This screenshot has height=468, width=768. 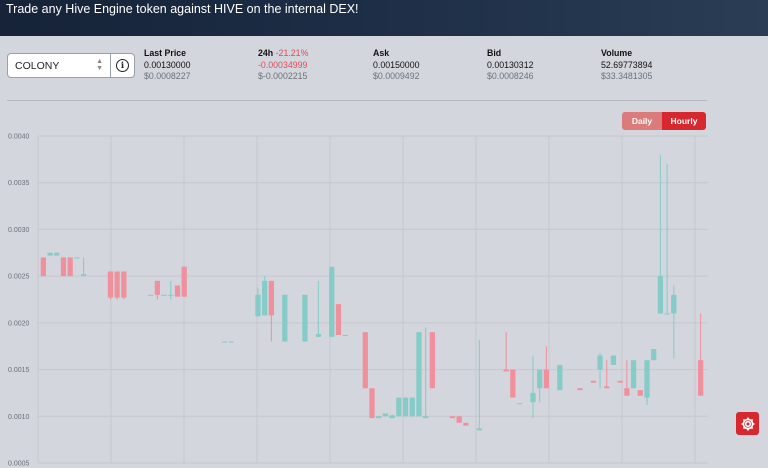 I want to click on gear-icon, so click(x=747, y=423).